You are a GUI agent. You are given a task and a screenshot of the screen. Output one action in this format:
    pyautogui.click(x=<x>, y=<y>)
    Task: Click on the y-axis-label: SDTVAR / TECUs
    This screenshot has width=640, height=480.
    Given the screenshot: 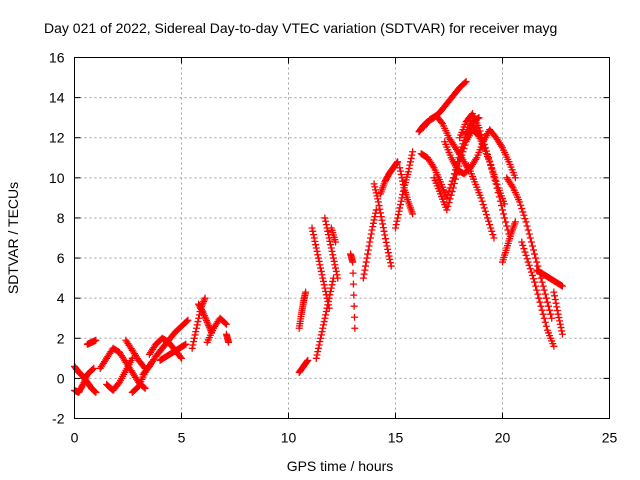 What is the action you would take?
    pyautogui.click(x=13, y=238)
    